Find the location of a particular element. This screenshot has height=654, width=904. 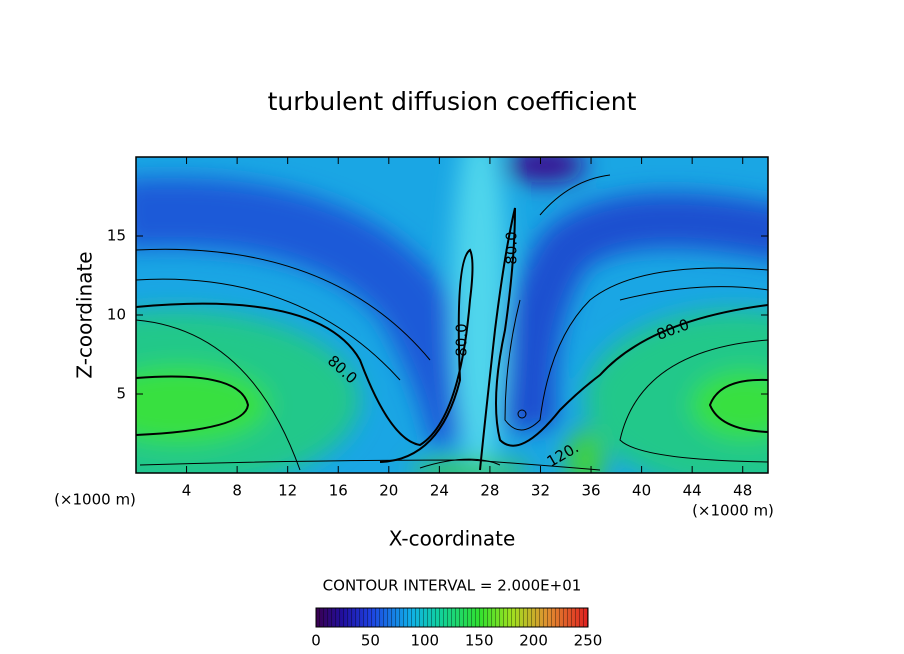

x-tick-label: 44 is located at coordinates (692, 491).